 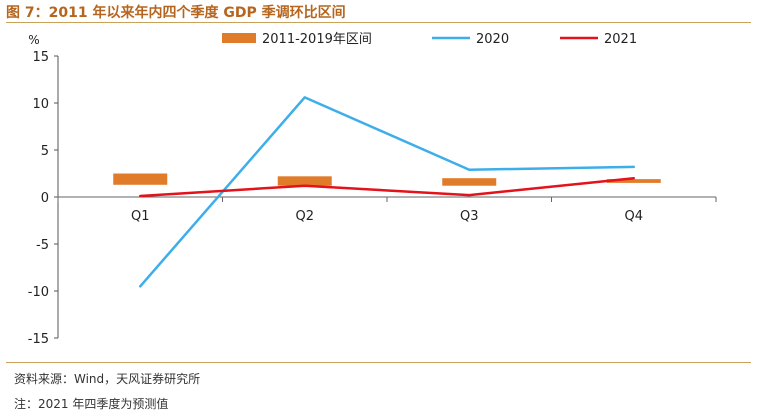 I want to click on y-tick-label: 0, so click(x=45, y=198).